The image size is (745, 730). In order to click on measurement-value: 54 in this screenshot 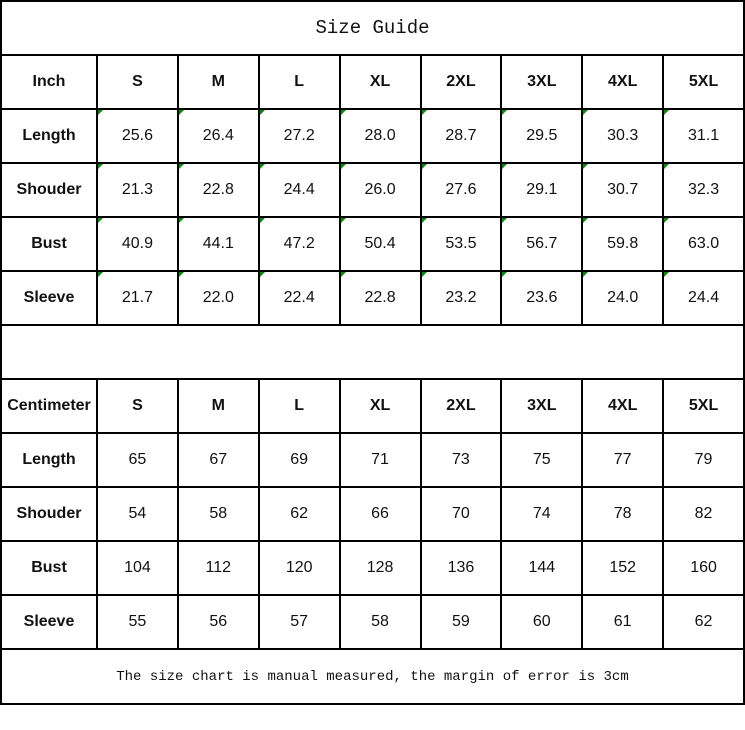, I will do `click(137, 514)`.